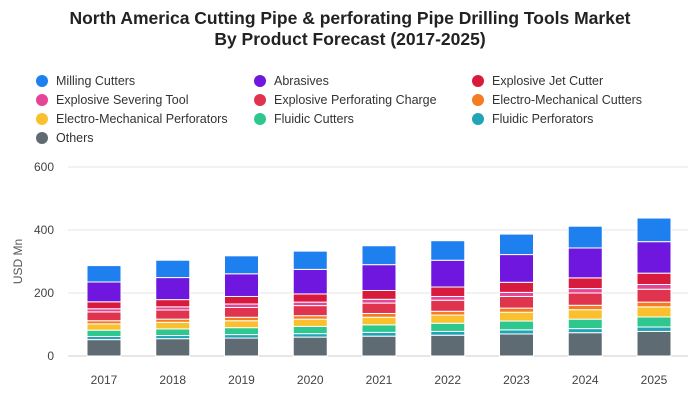 Image resolution: width=700 pixels, height=400 pixels. I want to click on bar-segment-explosive-severing-tool-2025, so click(654, 286).